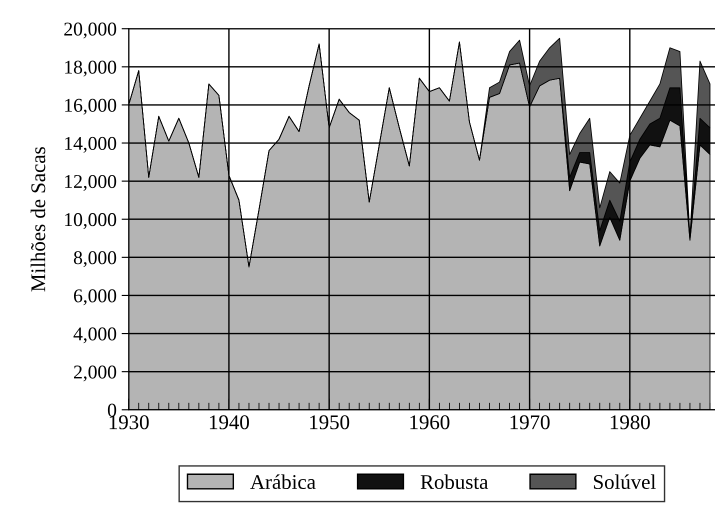 The height and width of the screenshot is (522, 715). I want to click on x-tick-label: 1980, so click(630, 422).